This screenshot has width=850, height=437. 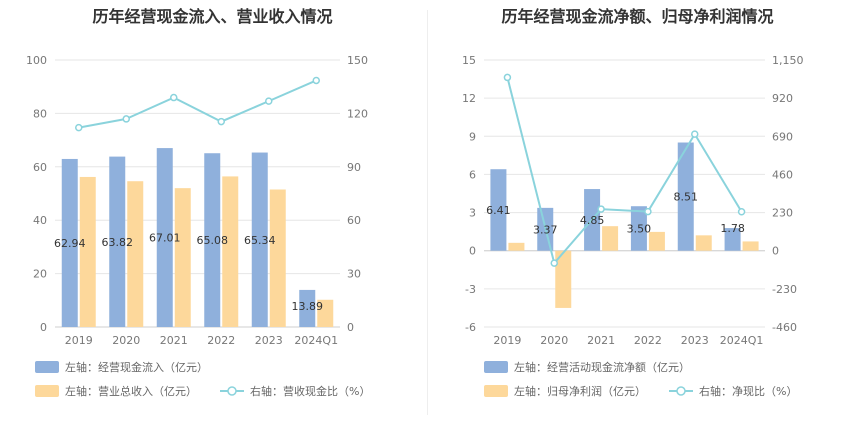 I want to click on left-right-tick-label: 30, so click(x=354, y=274).